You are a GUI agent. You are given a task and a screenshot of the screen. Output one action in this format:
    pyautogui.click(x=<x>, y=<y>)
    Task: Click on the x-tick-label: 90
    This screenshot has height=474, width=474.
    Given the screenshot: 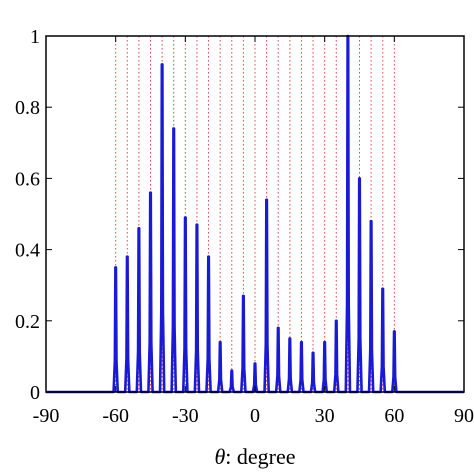 What is the action you would take?
    pyautogui.click(x=464, y=416)
    